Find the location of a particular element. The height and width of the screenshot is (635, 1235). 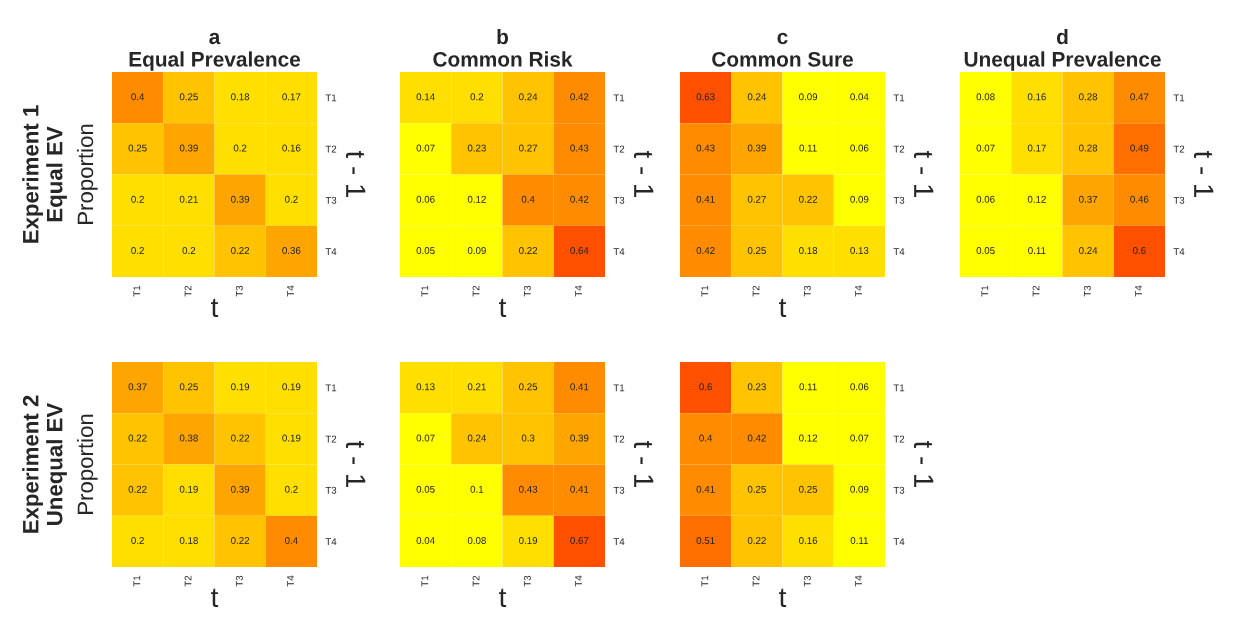

x-tick-label: T1 is located at coordinates (985, 291).